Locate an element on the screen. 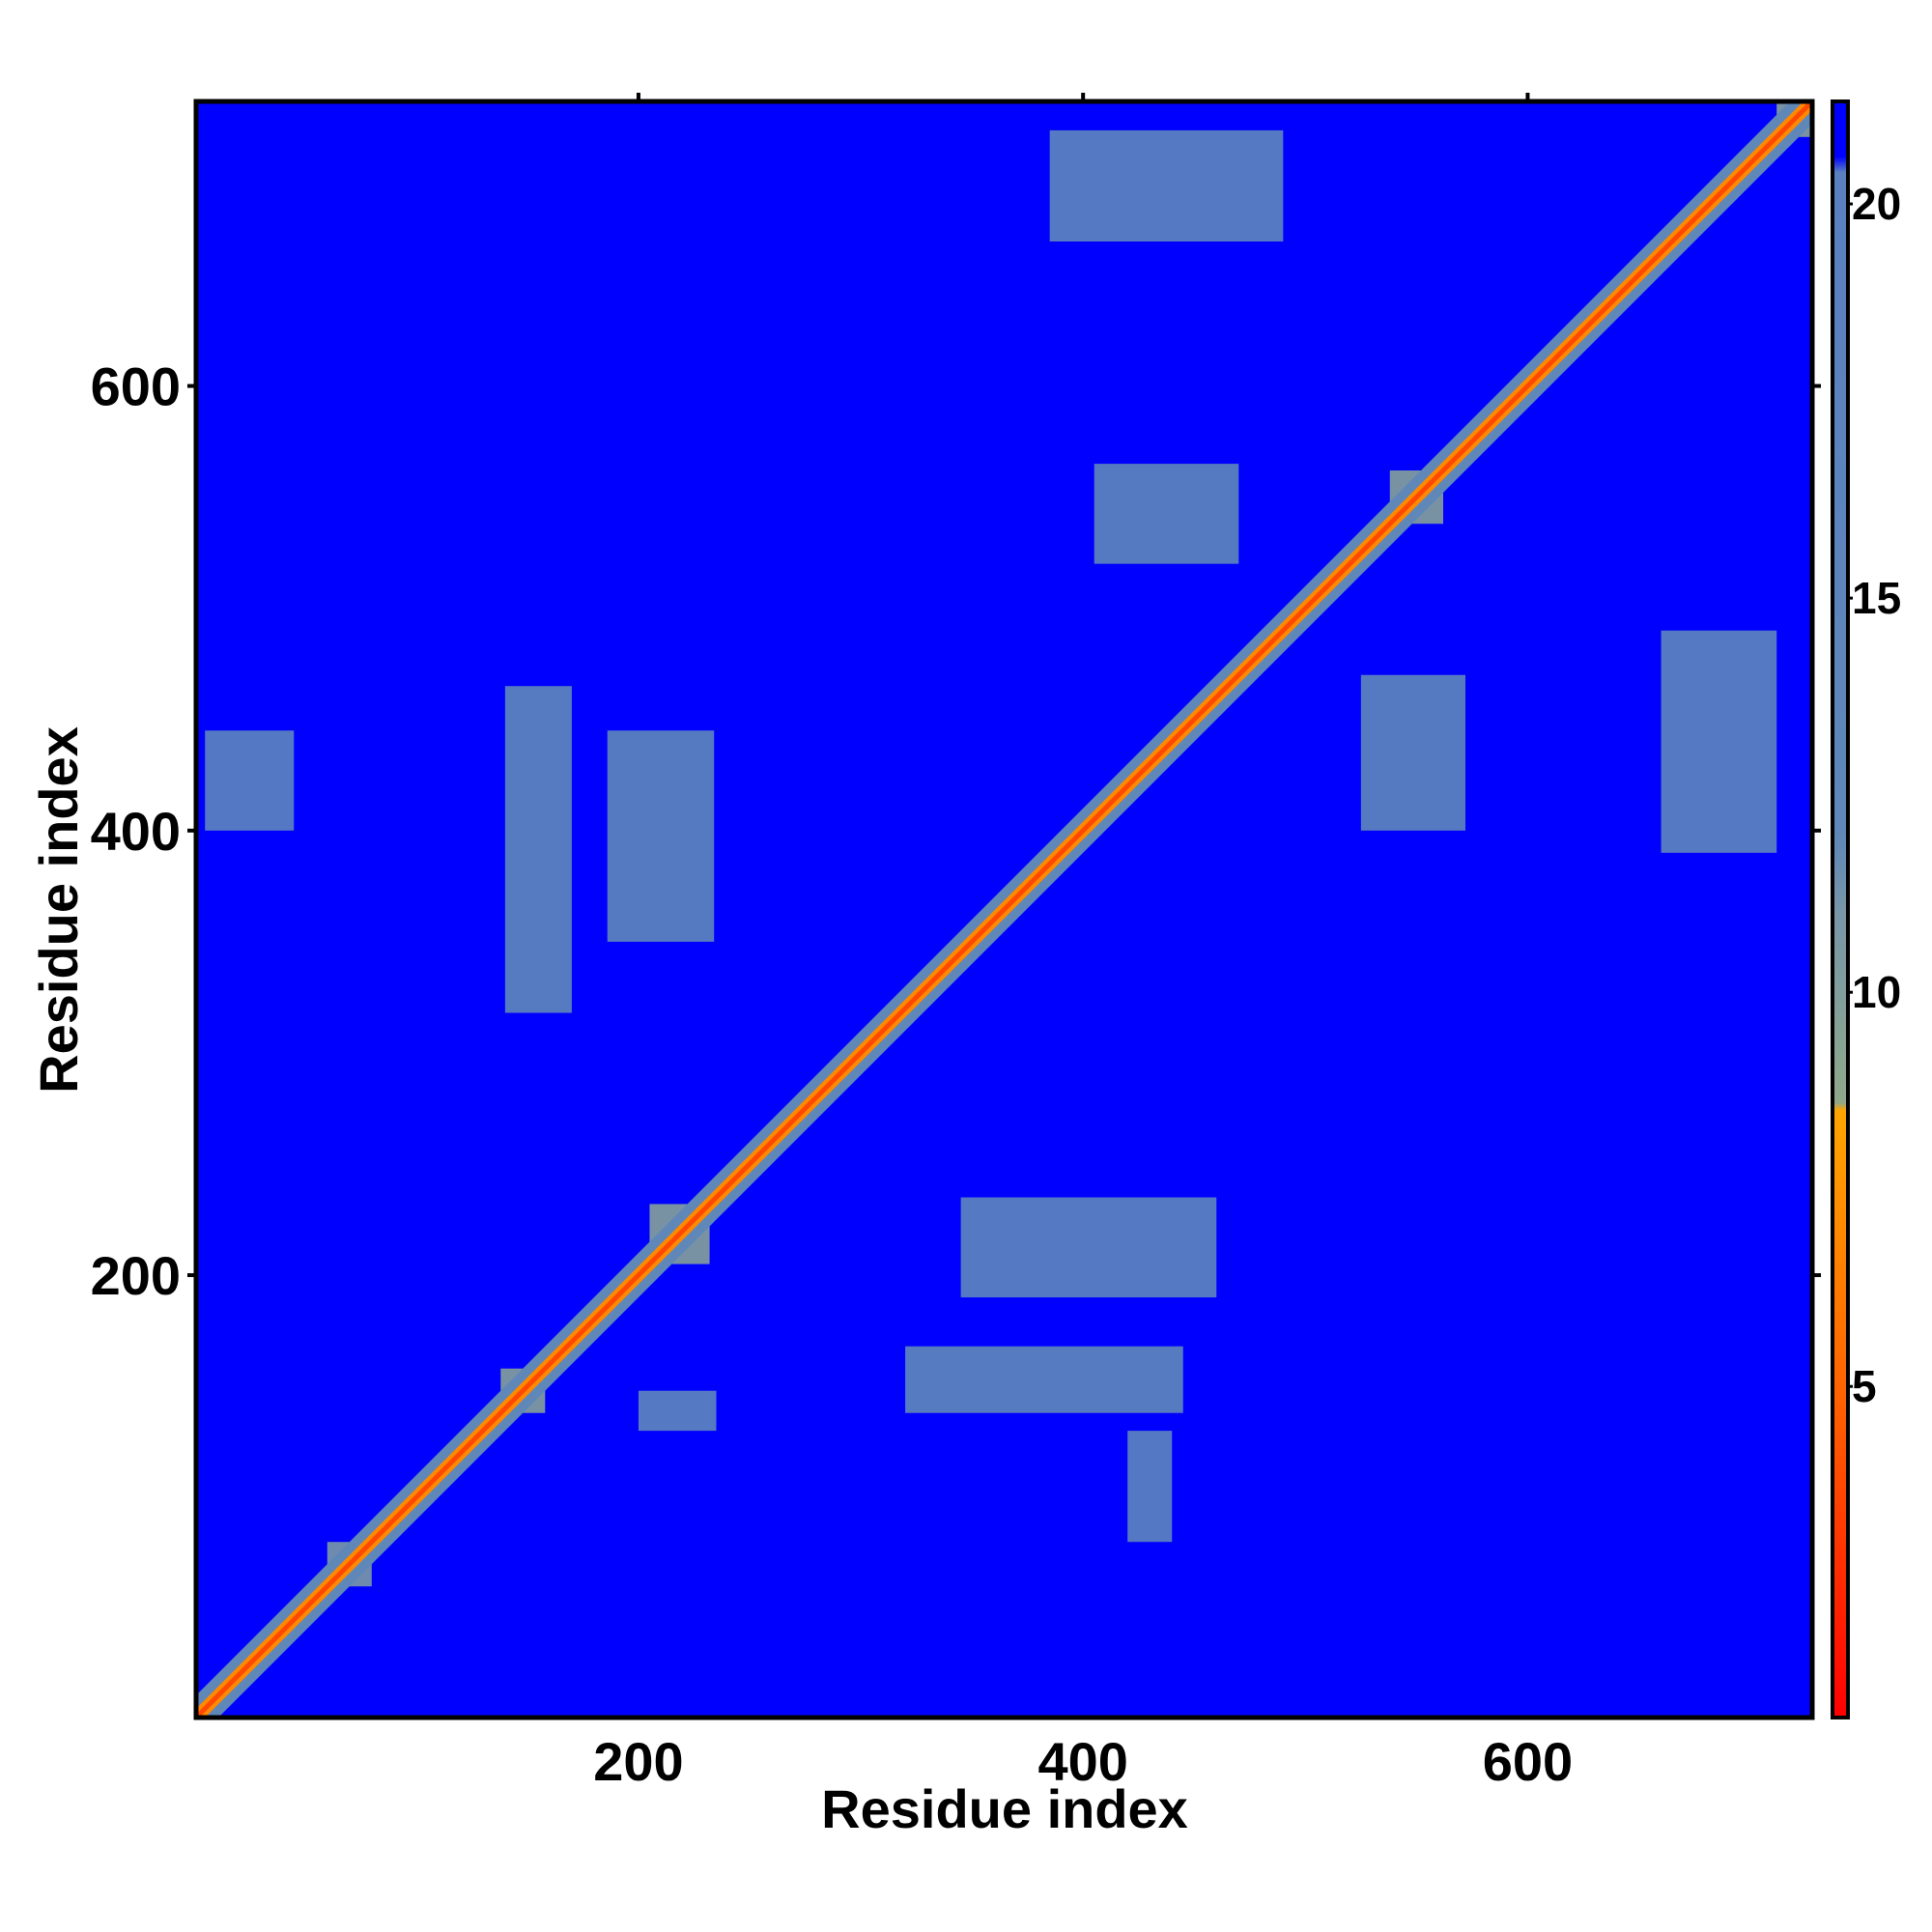  colorbar-tick-label: 10 is located at coordinates (1876, 992).